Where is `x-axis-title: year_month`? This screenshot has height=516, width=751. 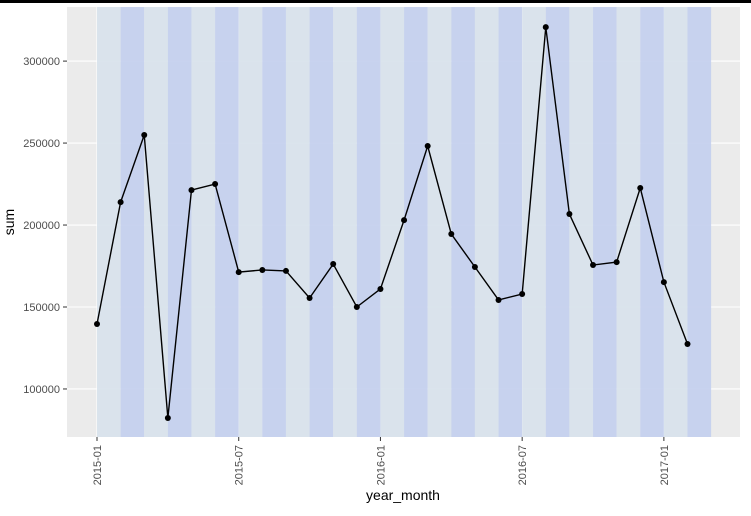 x-axis-title: year_month is located at coordinates (403, 495).